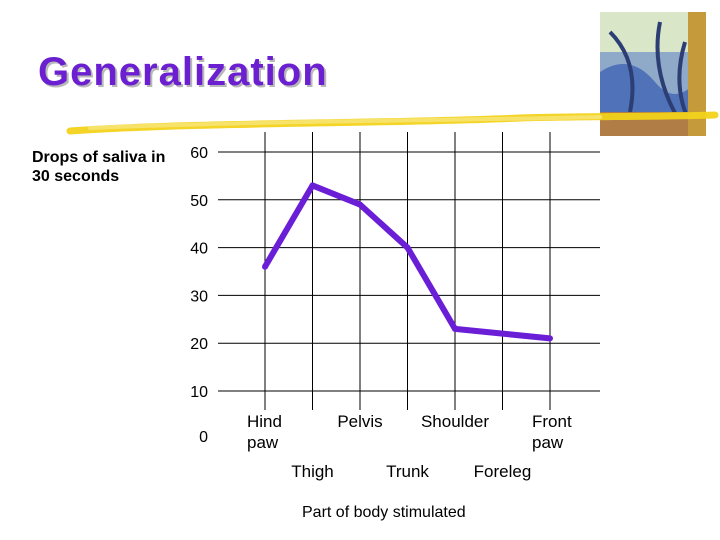 This screenshot has height=540, width=720. I want to click on x-tick-label-2: Pelvis, so click(359, 421).